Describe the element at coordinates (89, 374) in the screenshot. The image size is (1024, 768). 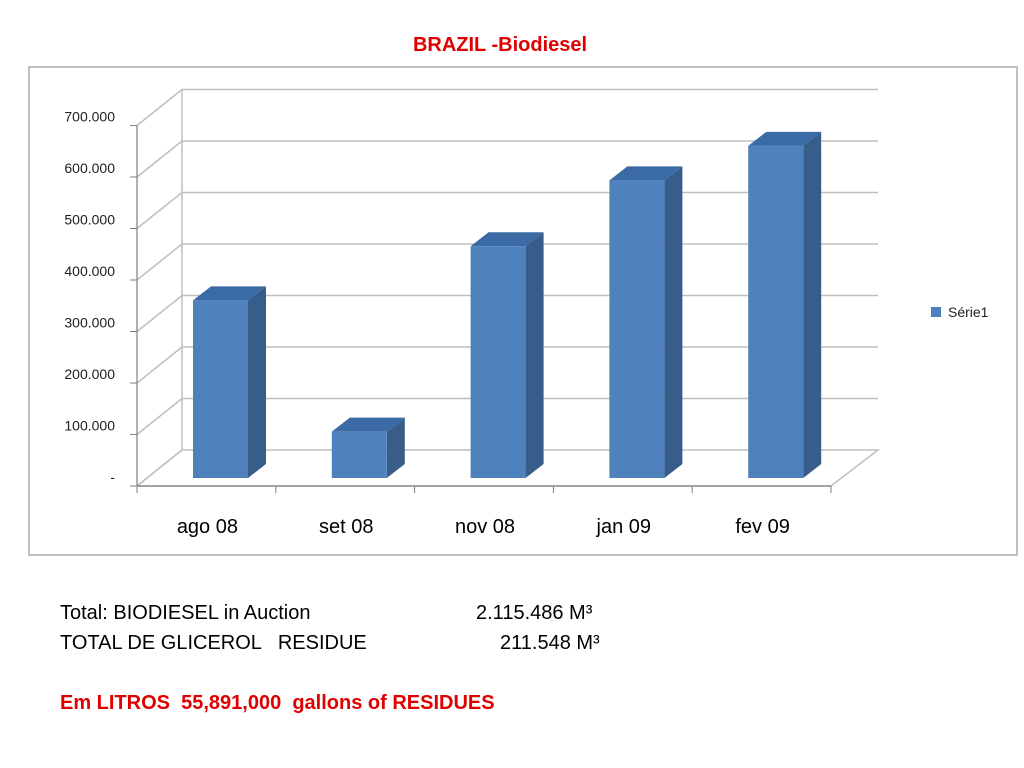
I see `y-tick-label: 200.000` at that location.